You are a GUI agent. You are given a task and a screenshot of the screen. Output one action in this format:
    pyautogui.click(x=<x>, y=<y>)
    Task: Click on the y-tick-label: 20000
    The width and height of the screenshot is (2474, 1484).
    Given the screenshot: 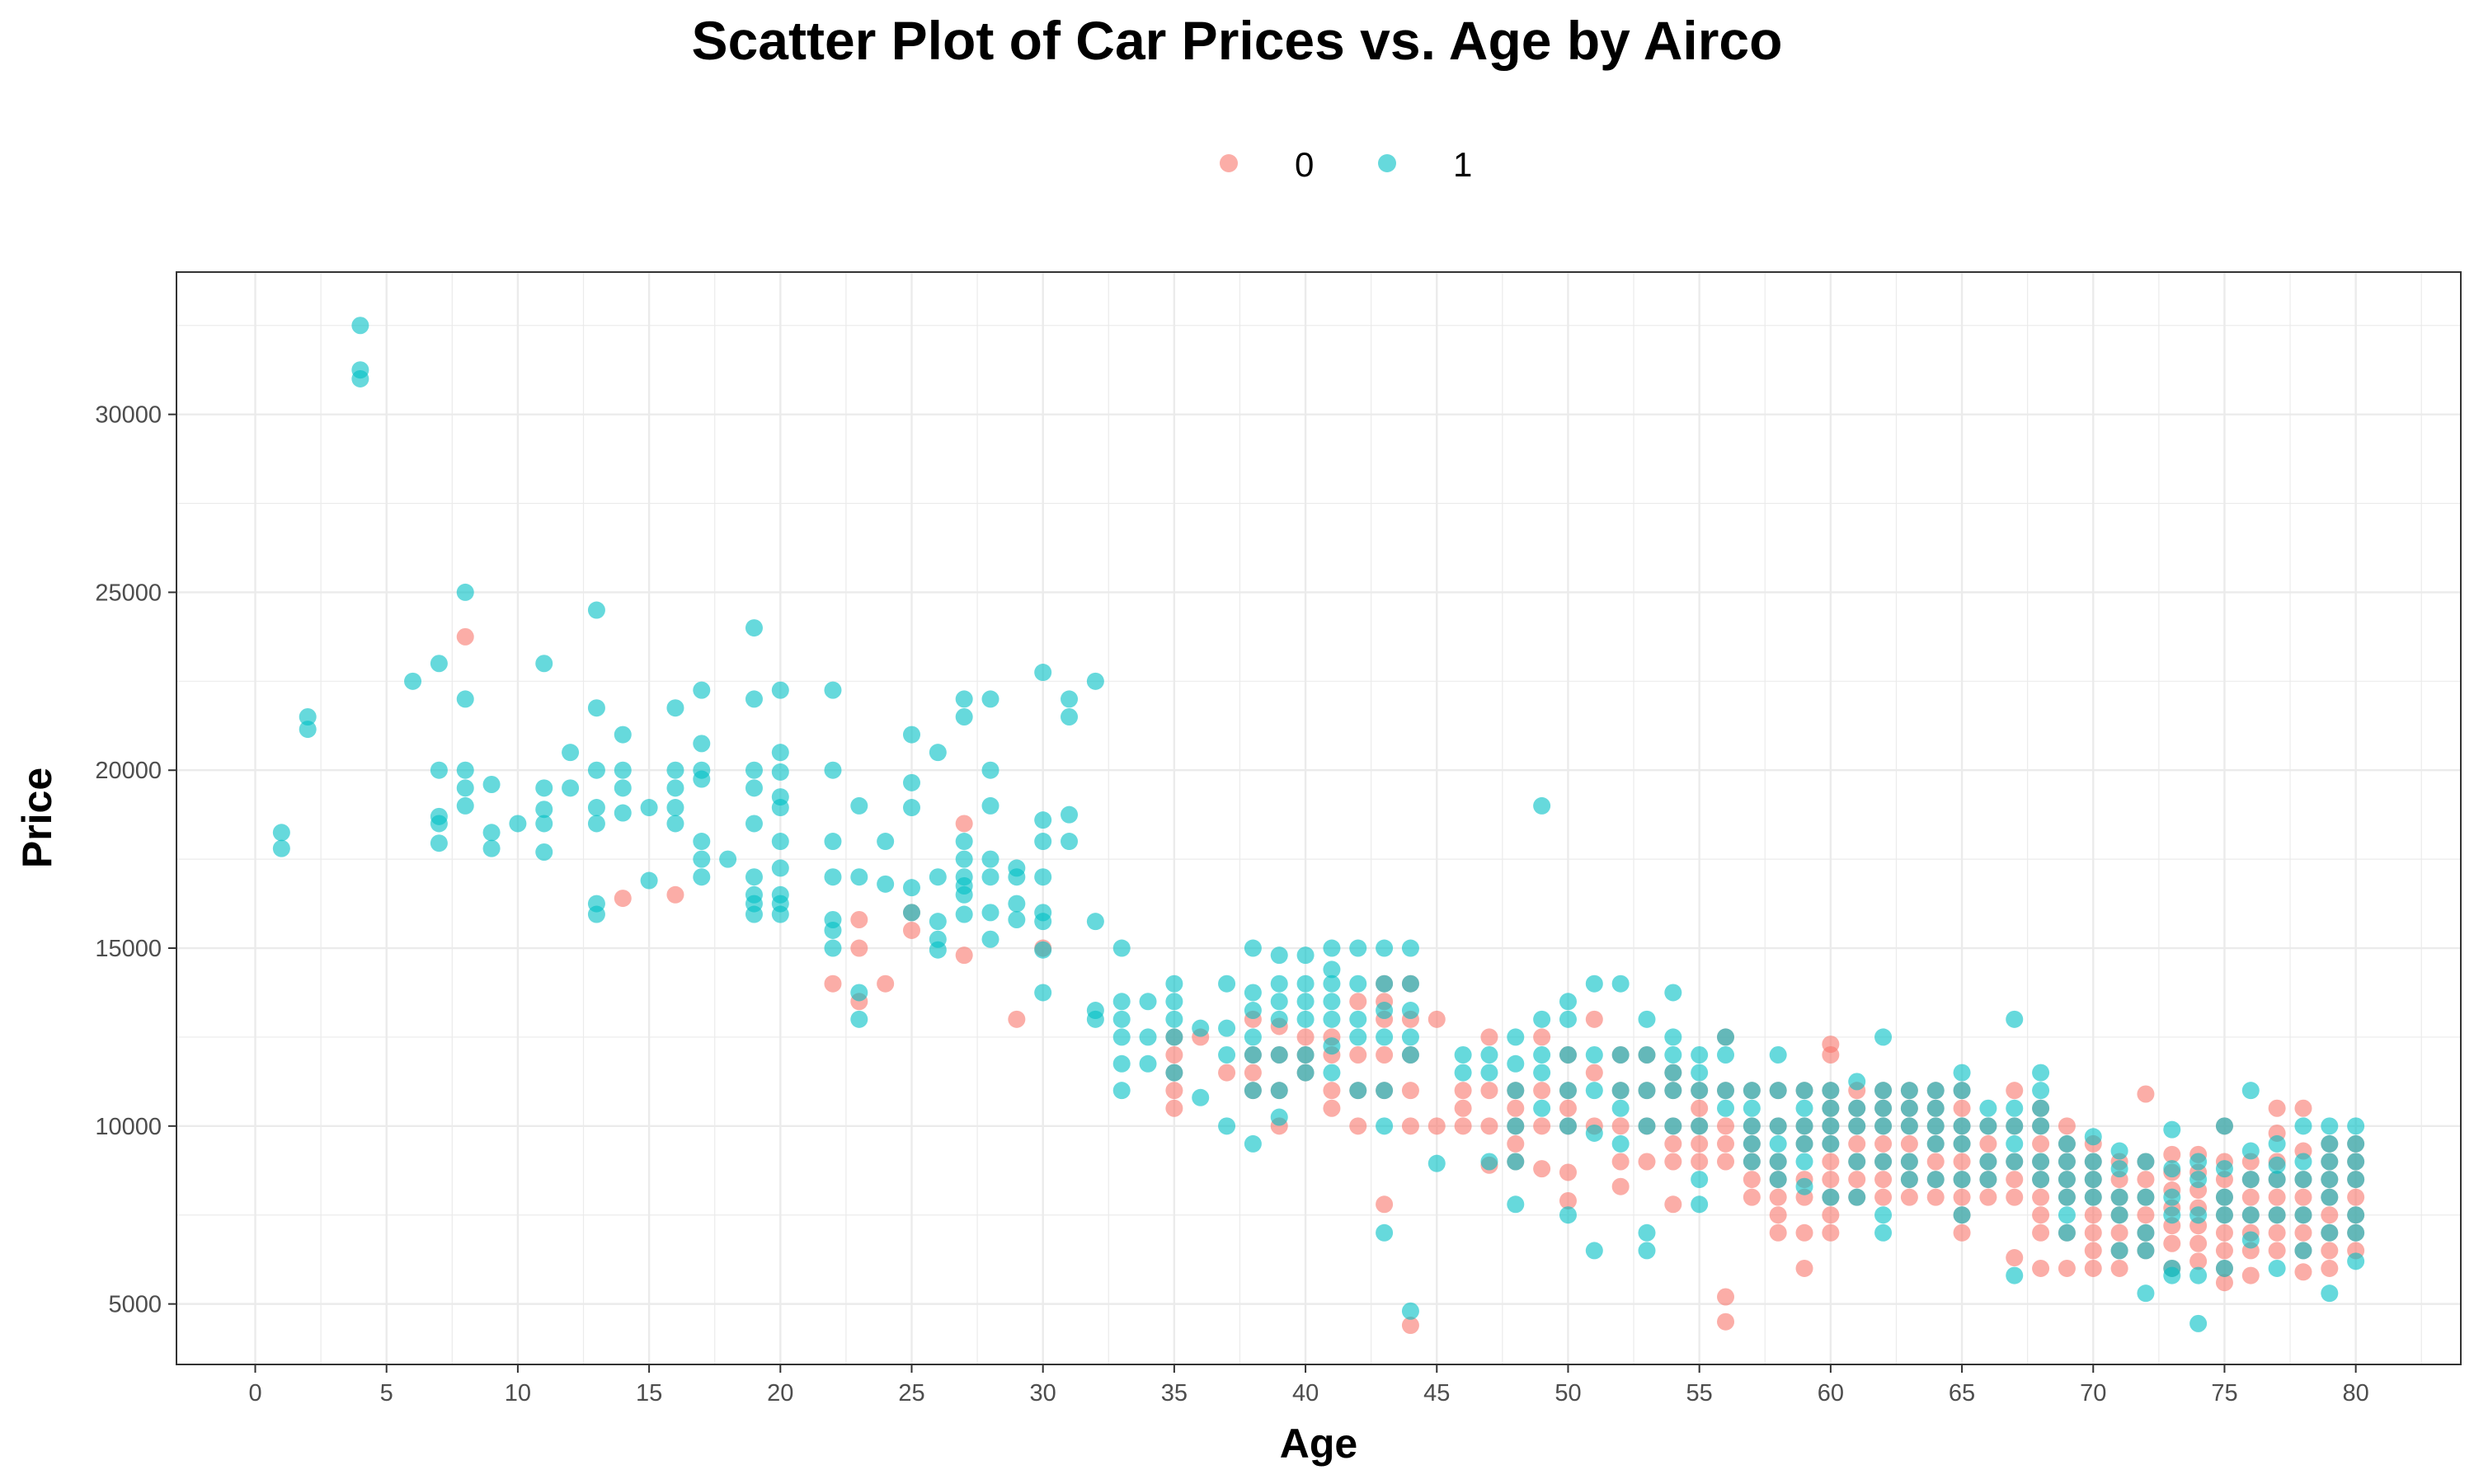 What is the action you would take?
    pyautogui.click(x=128, y=771)
    